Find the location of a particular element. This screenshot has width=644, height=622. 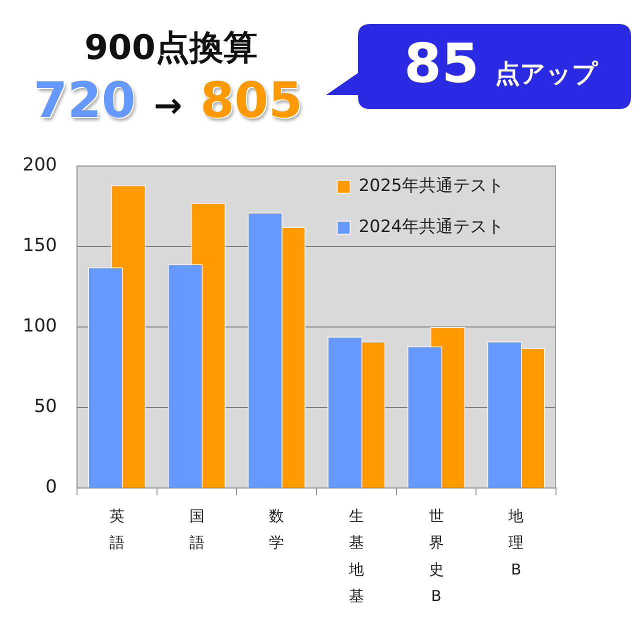

y-tick-label: 0 is located at coordinates (51, 487).